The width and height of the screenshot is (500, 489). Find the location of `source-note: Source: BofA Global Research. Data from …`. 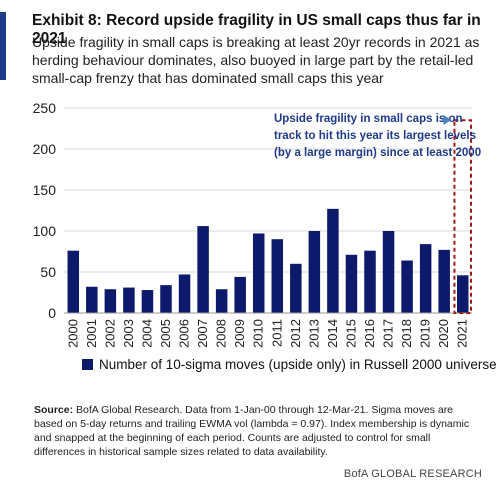

source-note: Source: BofA Global Research. Data from … is located at coordinates (258, 431).